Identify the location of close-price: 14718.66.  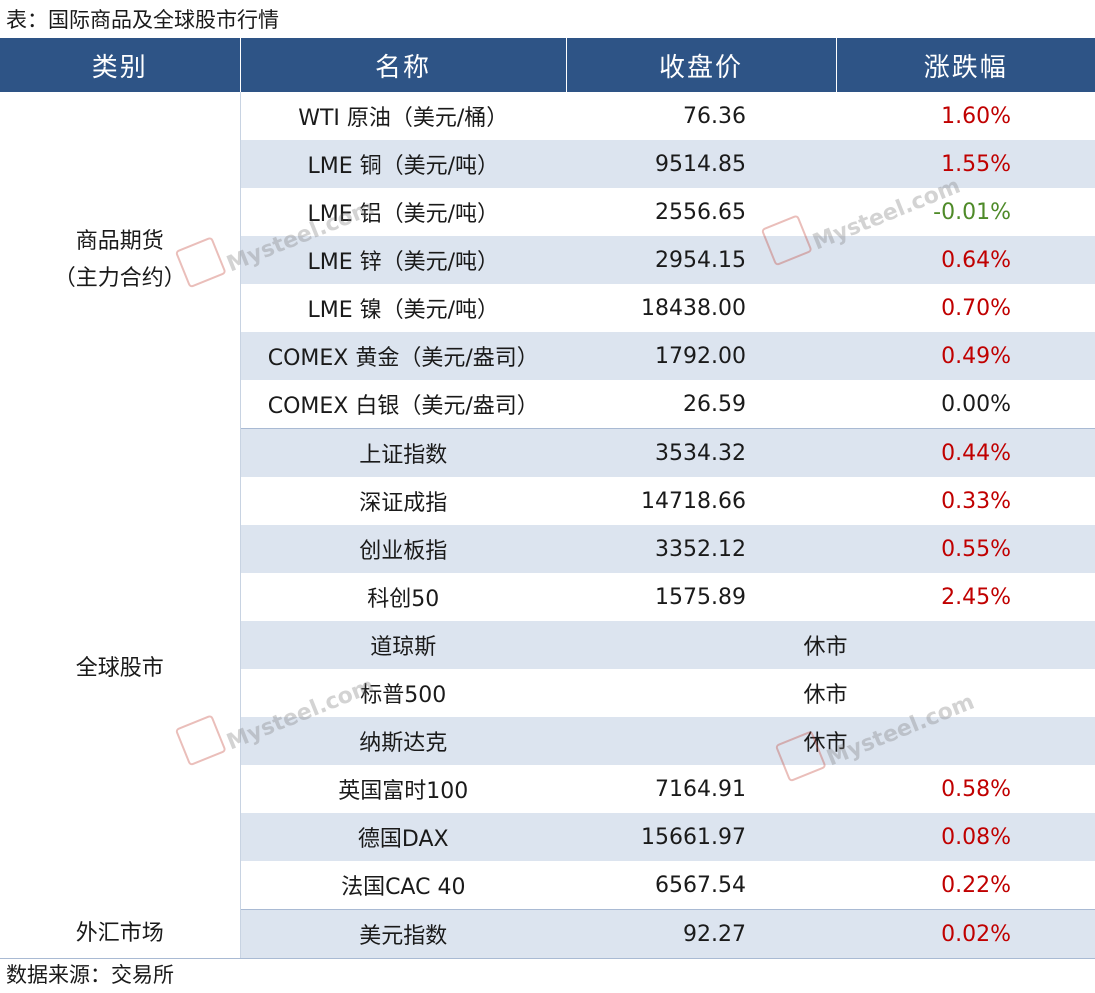
(693, 501).